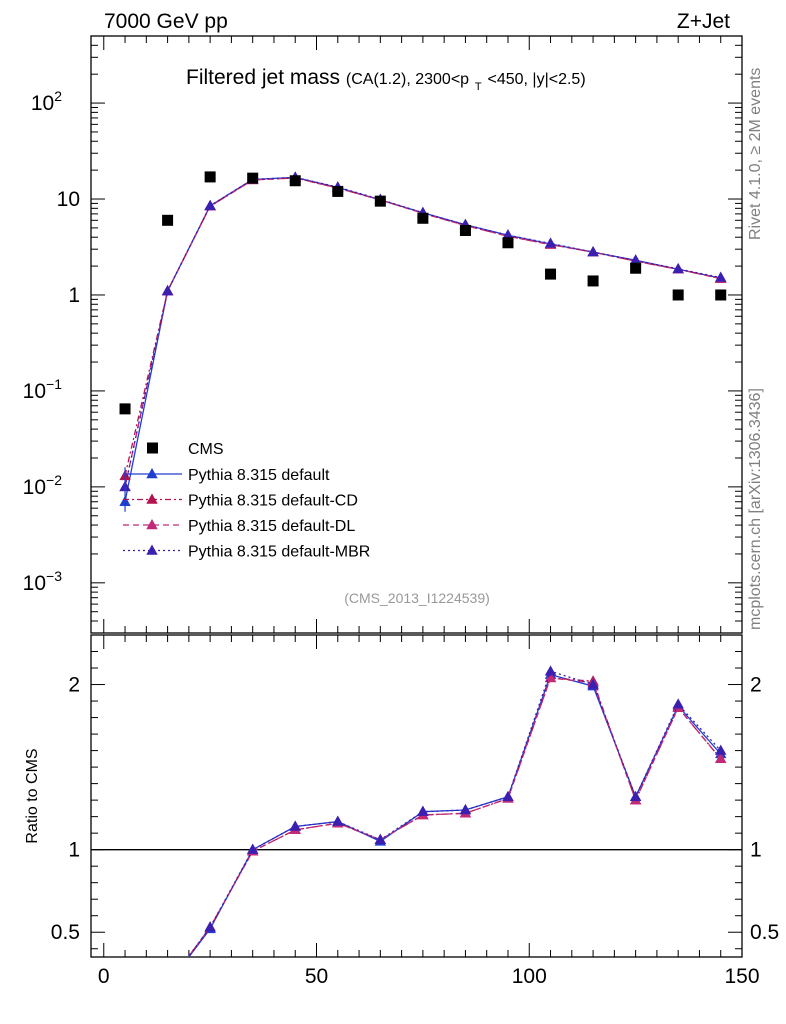 This screenshot has width=786, height=1024. Describe the element at coordinates (152, 448) in the screenshot. I see `legend-marker-cms` at that location.